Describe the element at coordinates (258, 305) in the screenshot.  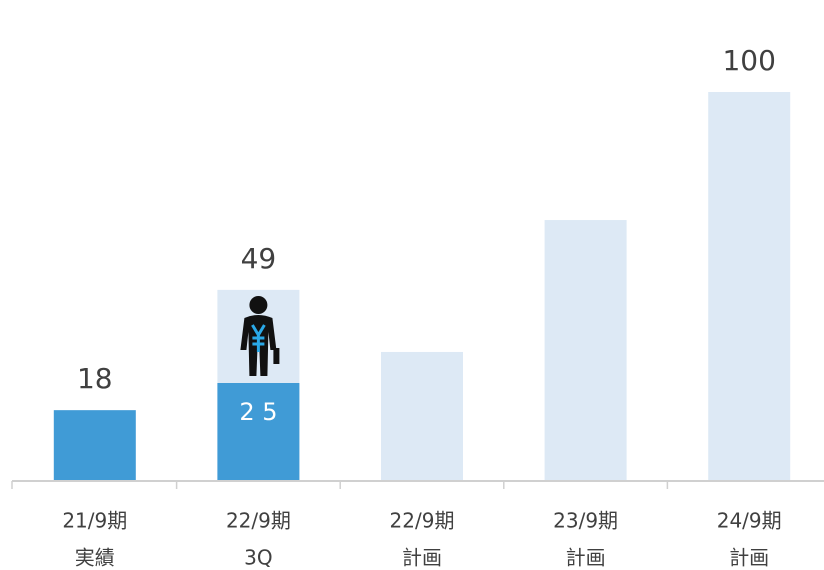
I see `icon-head` at that location.